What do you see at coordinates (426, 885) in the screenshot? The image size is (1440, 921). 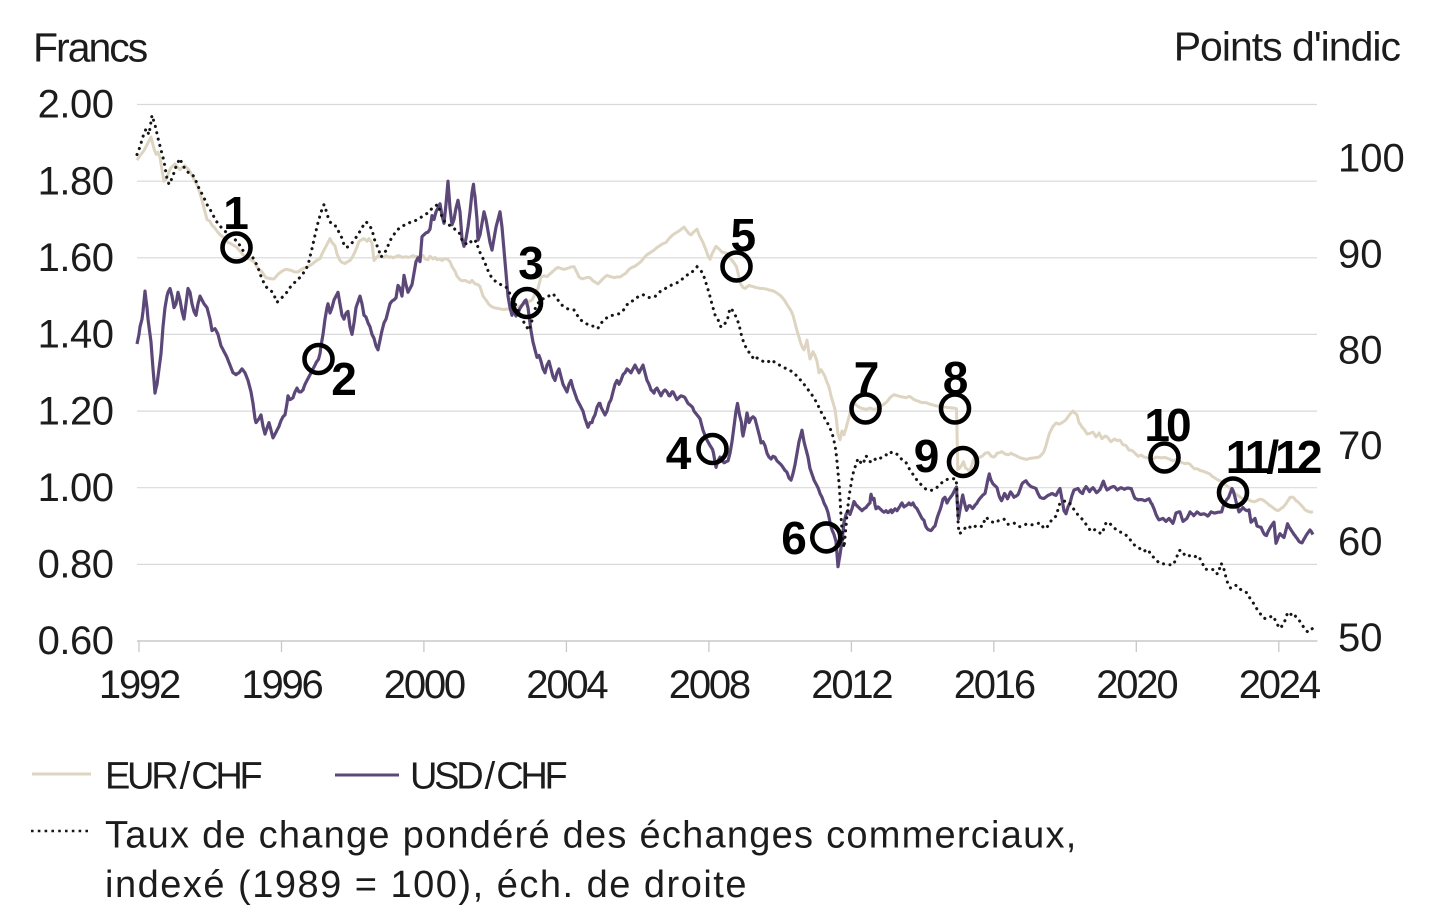 I see `svg-text:indexé (1989 = 100), éch. de d: indexé (1989 = 100), éch. de droite` at bounding box center [426, 885].